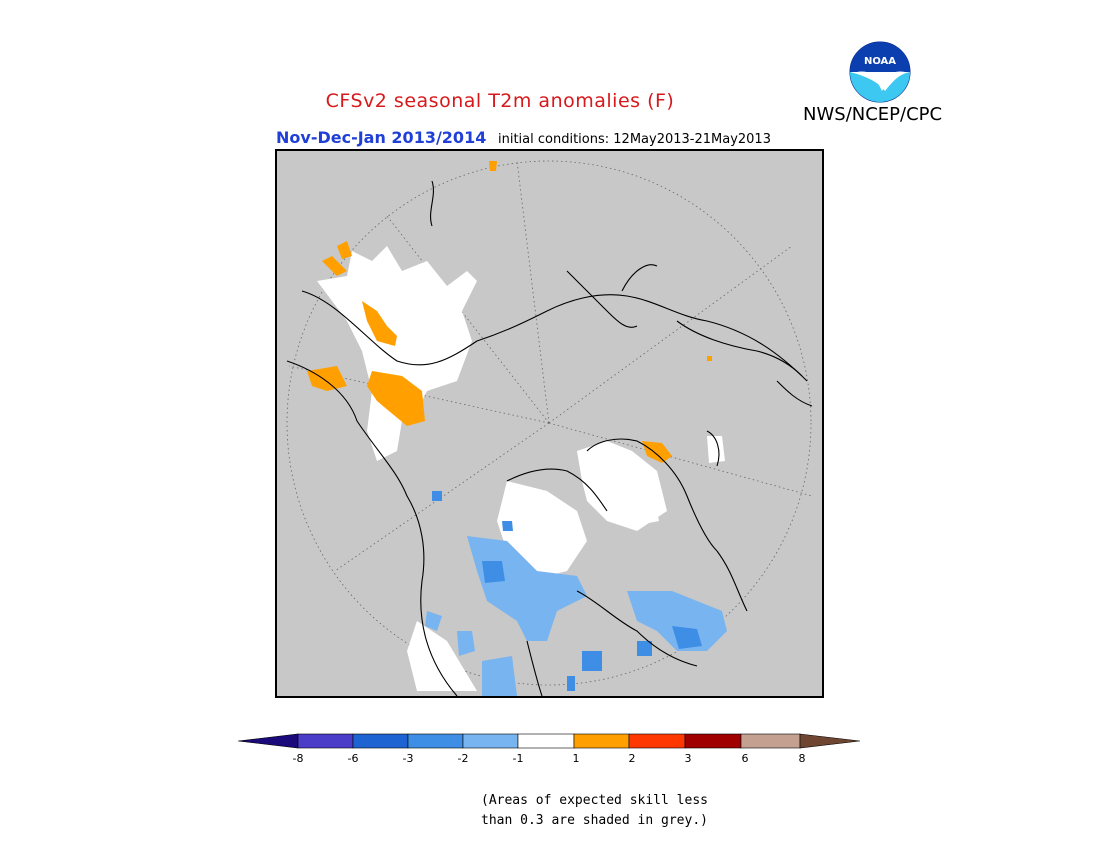  Describe the element at coordinates (576, 616) in the screenshot. I see `cool-anomaly-regions-light` at that location.